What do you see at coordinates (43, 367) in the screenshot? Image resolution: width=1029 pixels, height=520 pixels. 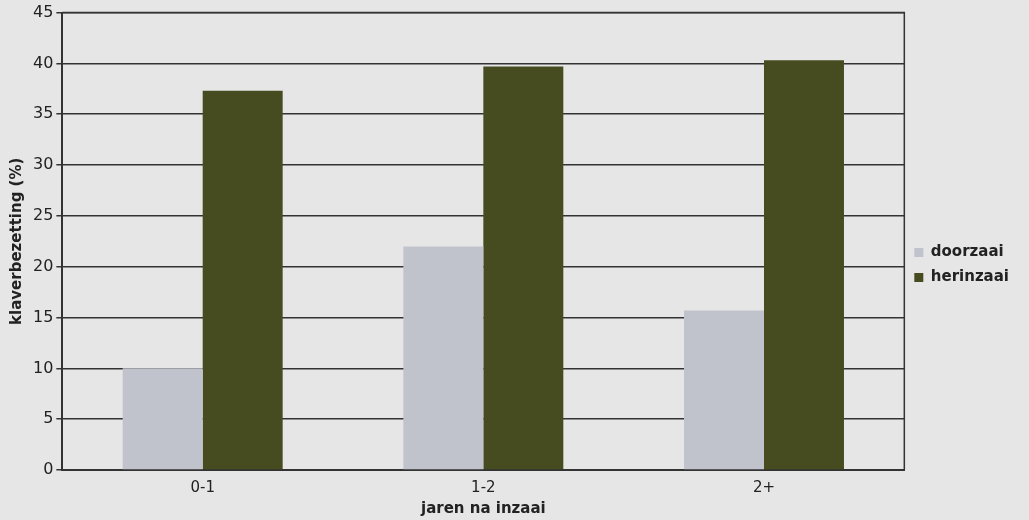 I see `y-tick-label: 10` at bounding box center [43, 367].